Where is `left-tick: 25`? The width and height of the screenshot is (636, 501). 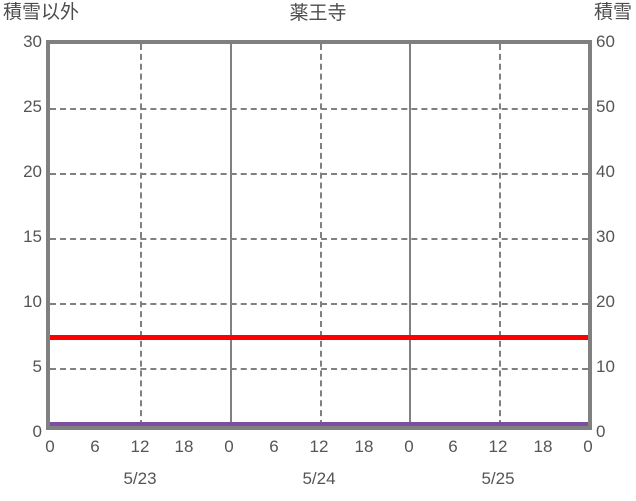 left-tick: 25 is located at coordinates (32, 106).